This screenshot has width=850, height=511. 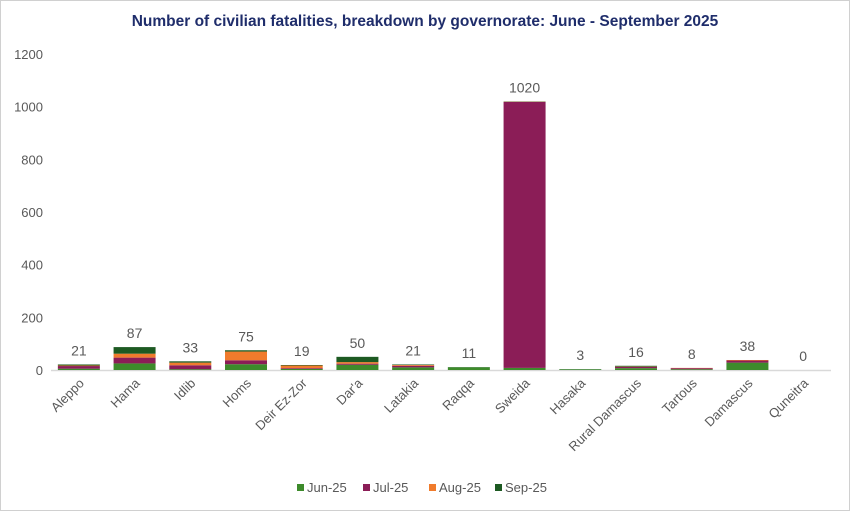 I want to click on data-label: 75, so click(x=246, y=336).